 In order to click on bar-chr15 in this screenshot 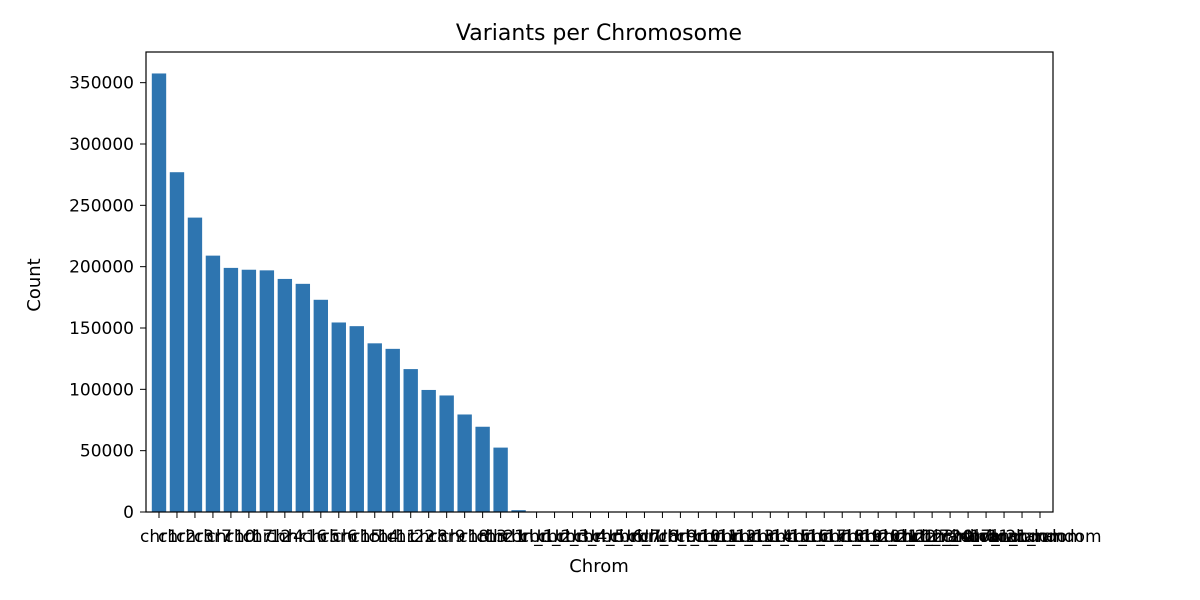, I will do `click(356, 419)`.